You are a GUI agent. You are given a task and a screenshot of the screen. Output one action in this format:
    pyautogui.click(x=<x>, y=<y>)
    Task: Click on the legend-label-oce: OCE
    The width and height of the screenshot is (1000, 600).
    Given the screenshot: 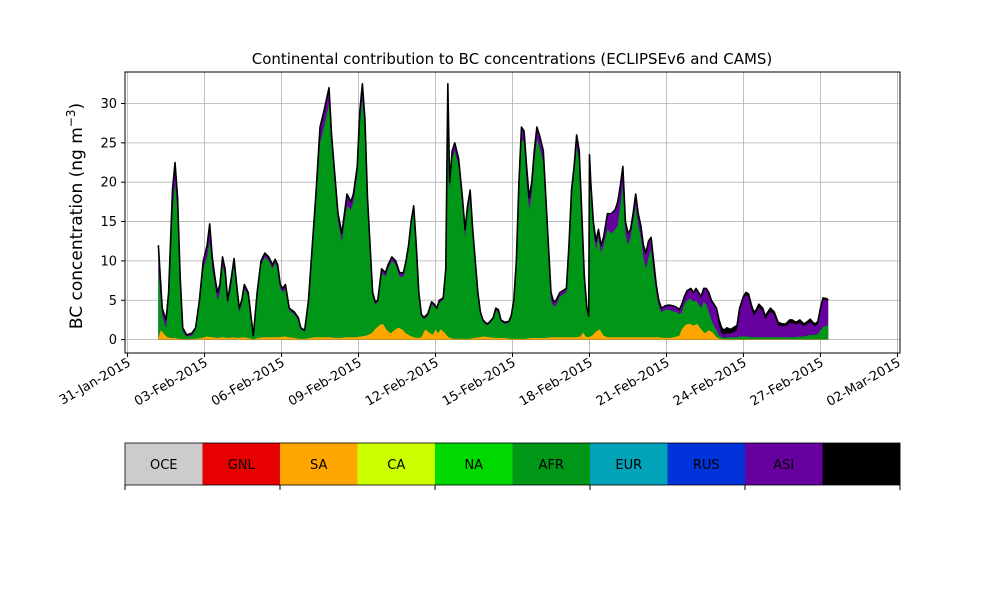 What is the action you would take?
    pyautogui.click(x=164, y=465)
    